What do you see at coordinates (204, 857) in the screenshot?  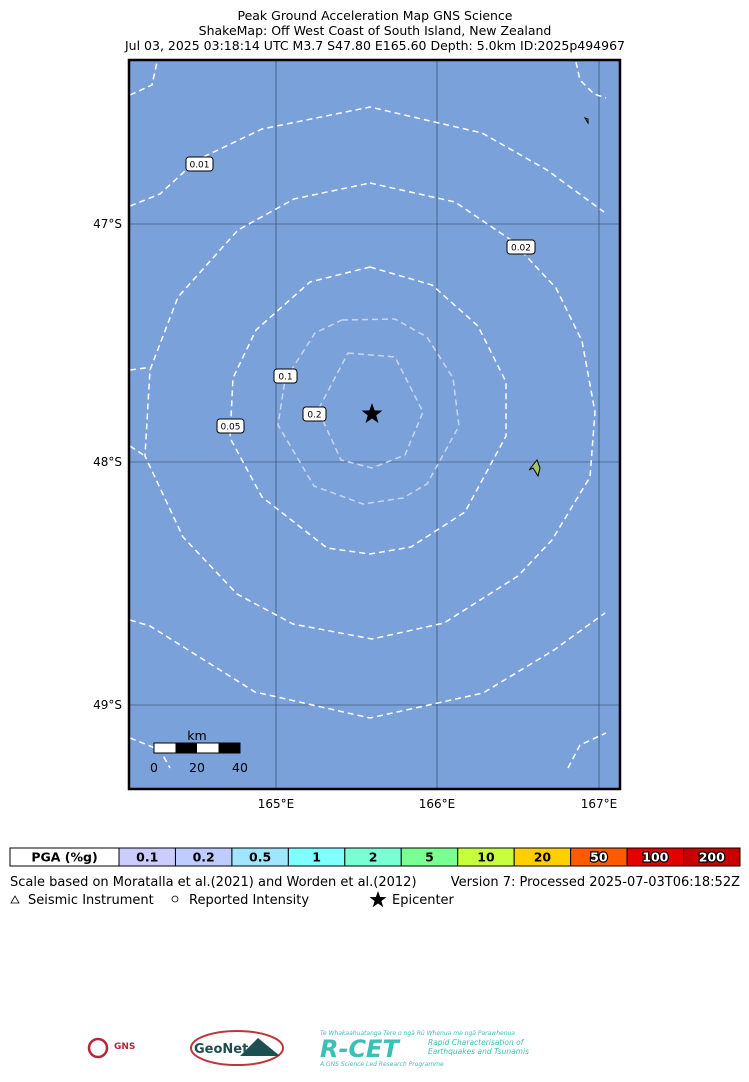 I see `scale-level: 0.2` at bounding box center [204, 857].